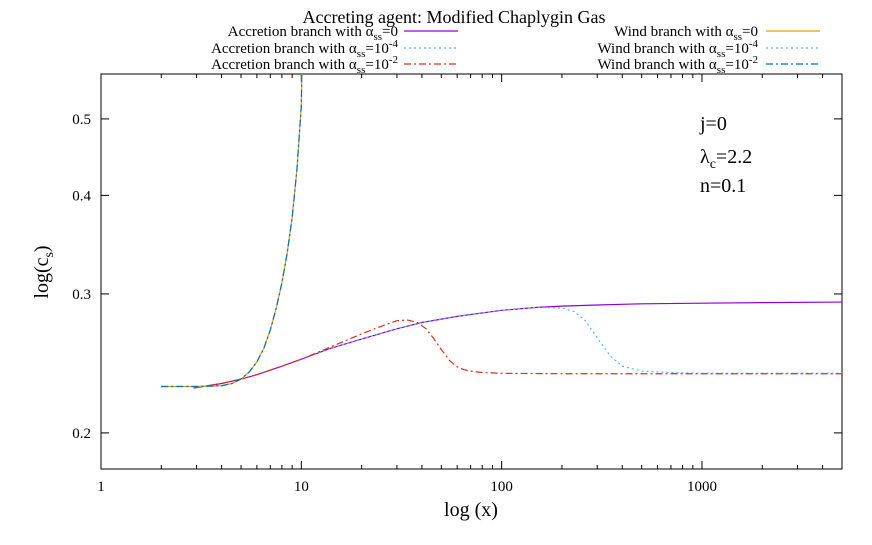 The image size is (872, 545). What do you see at coordinates (81, 295) in the screenshot?
I see `y-tick-label-1: 0.3` at bounding box center [81, 295].